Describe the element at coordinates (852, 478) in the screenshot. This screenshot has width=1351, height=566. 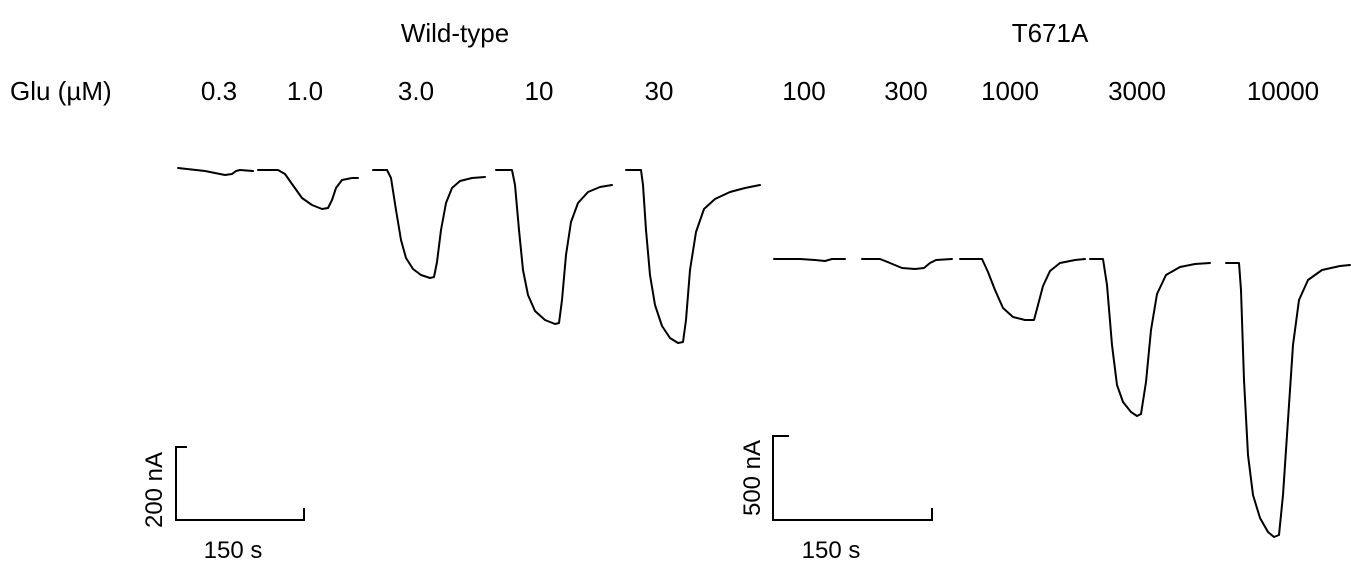
I see `scale-bar-mut` at that location.